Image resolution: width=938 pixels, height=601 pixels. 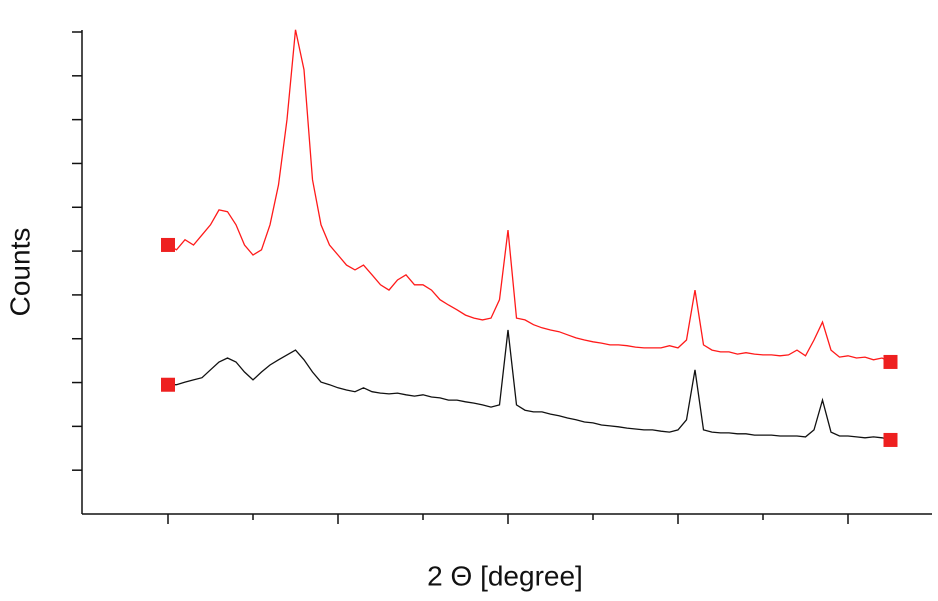 What do you see at coordinates (505, 575) in the screenshot?
I see `x-axis-label: 2 Θ [degree]` at bounding box center [505, 575].